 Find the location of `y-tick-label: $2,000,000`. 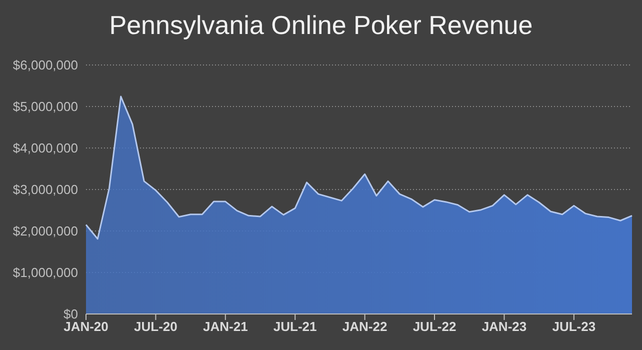

y-tick-label: $2,000,000 is located at coordinates (45, 231).